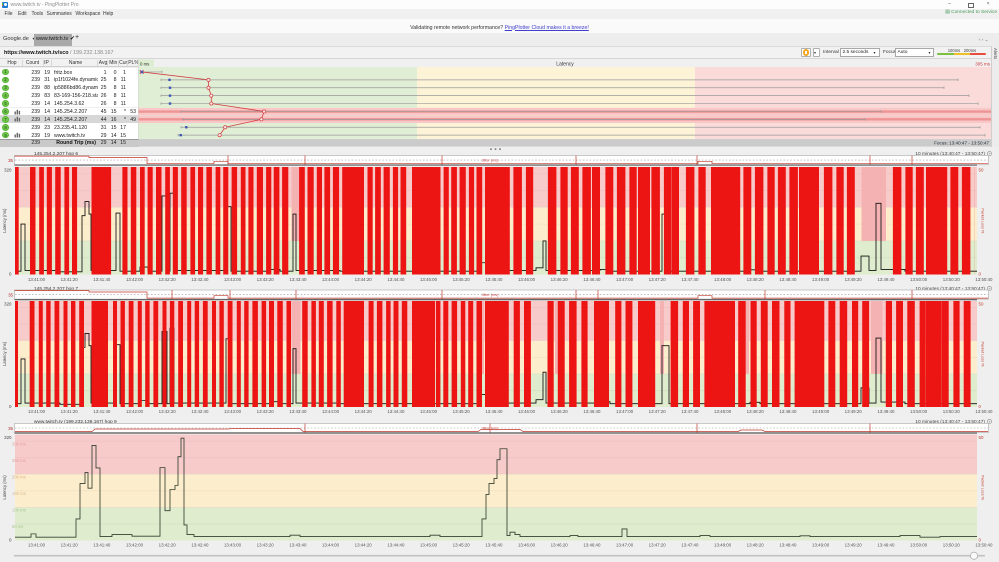 This screenshot has height=562, width=999. What do you see at coordinates (364, 279) in the screenshot?
I see `svg-text: 13:44:20` at bounding box center [364, 279].